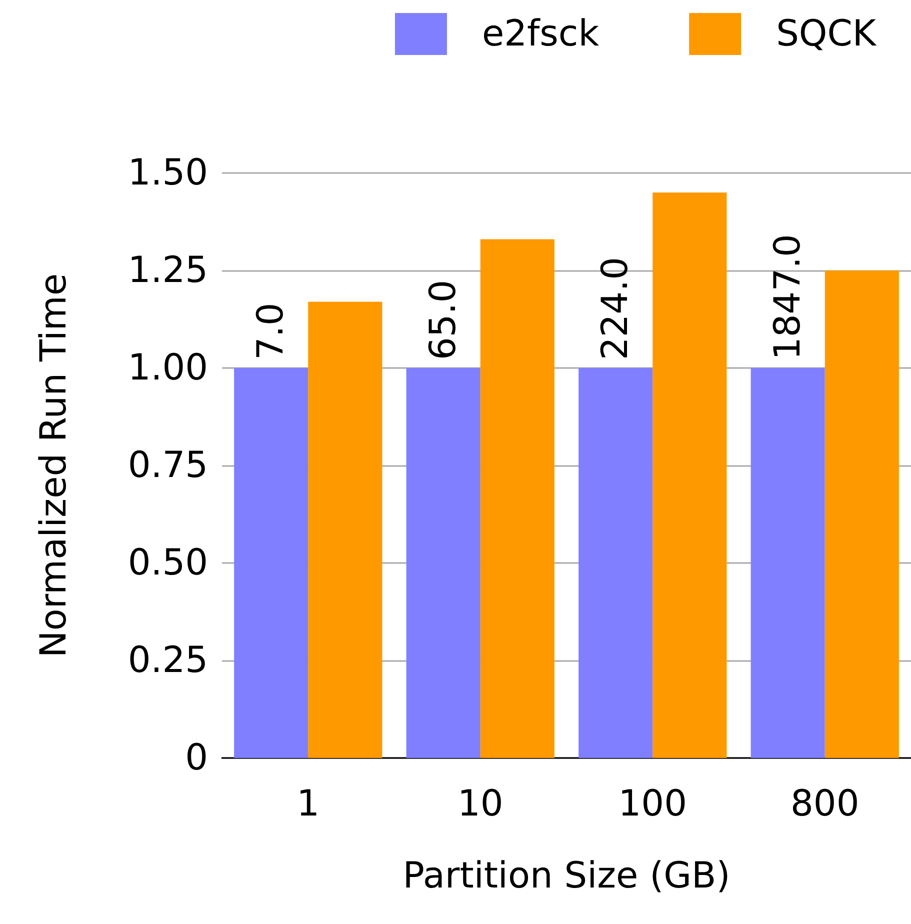 This screenshot has width=911, height=924. What do you see at coordinates (271, 331) in the screenshot?
I see `annotation: 7.0` at bounding box center [271, 331].